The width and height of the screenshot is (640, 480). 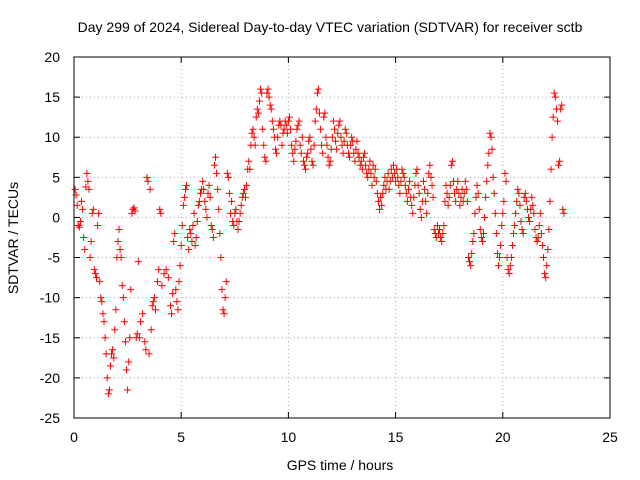 I want to click on x-tick-label: 0, so click(x=74, y=437).